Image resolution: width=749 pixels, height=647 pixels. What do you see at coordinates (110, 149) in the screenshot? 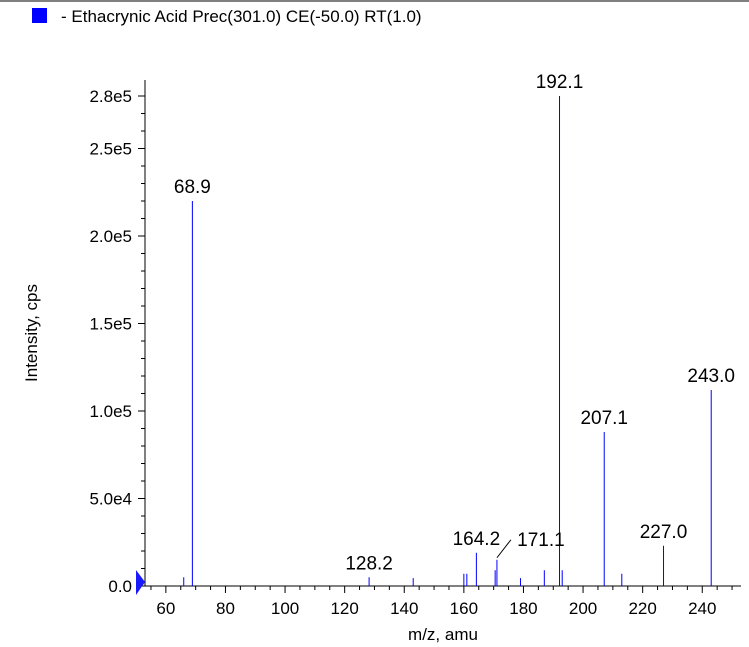
I see `y-tick-label: 2.5e5` at bounding box center [110, 149].